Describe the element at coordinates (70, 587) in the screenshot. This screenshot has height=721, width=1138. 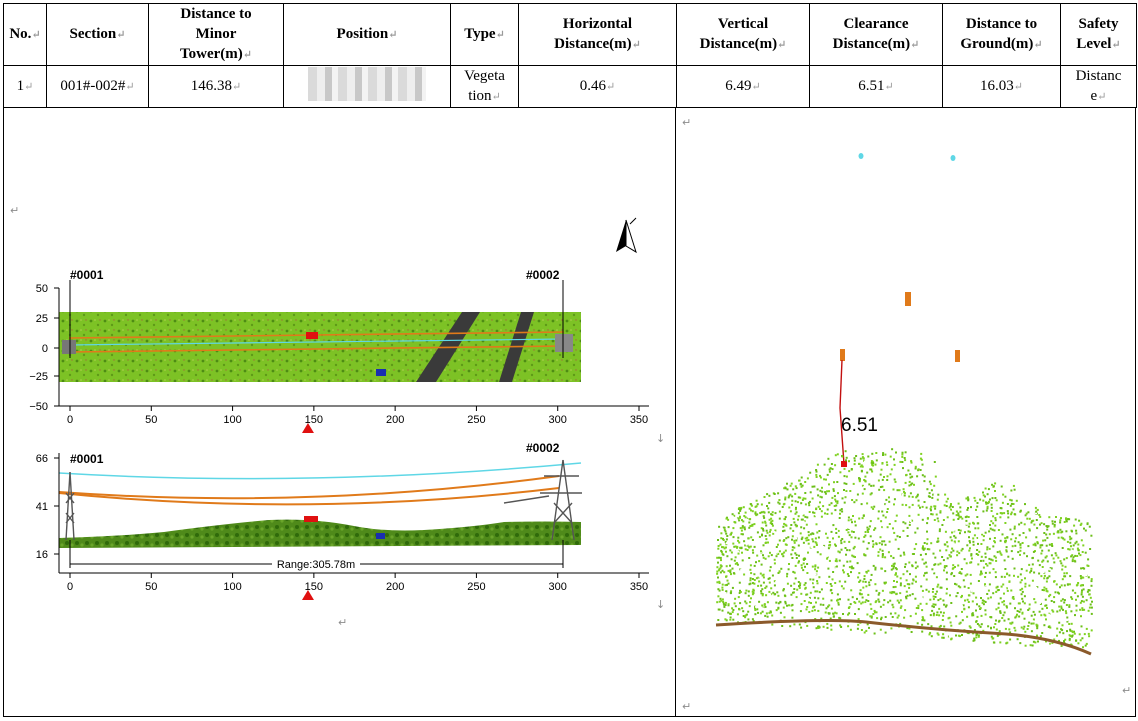
I see `profile-x-tick-label: 0` at that location.